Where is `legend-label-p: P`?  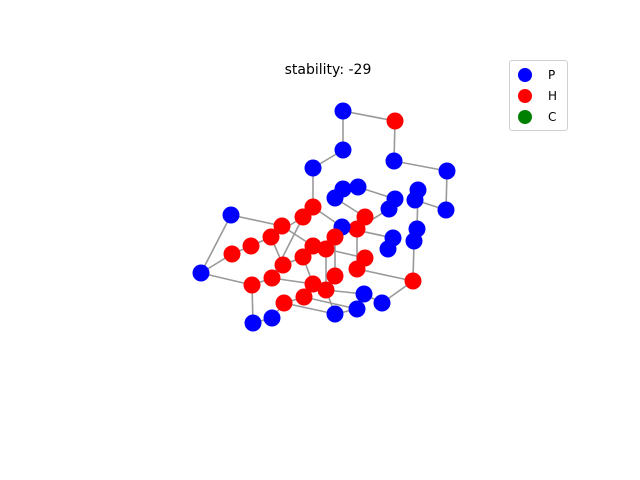
legend-label-p: P is located at coordinates (552, 75).